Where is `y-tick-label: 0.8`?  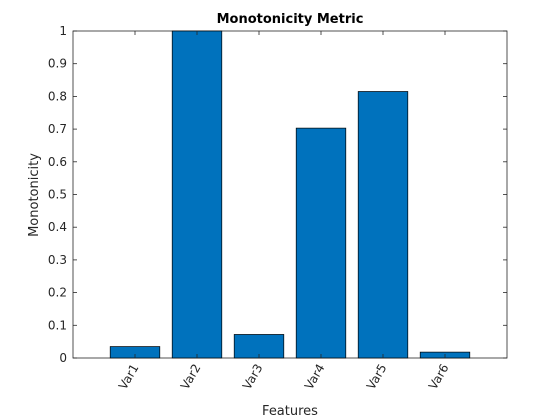
y-tick-label: 0.8 is located at coordinates (57, 96).